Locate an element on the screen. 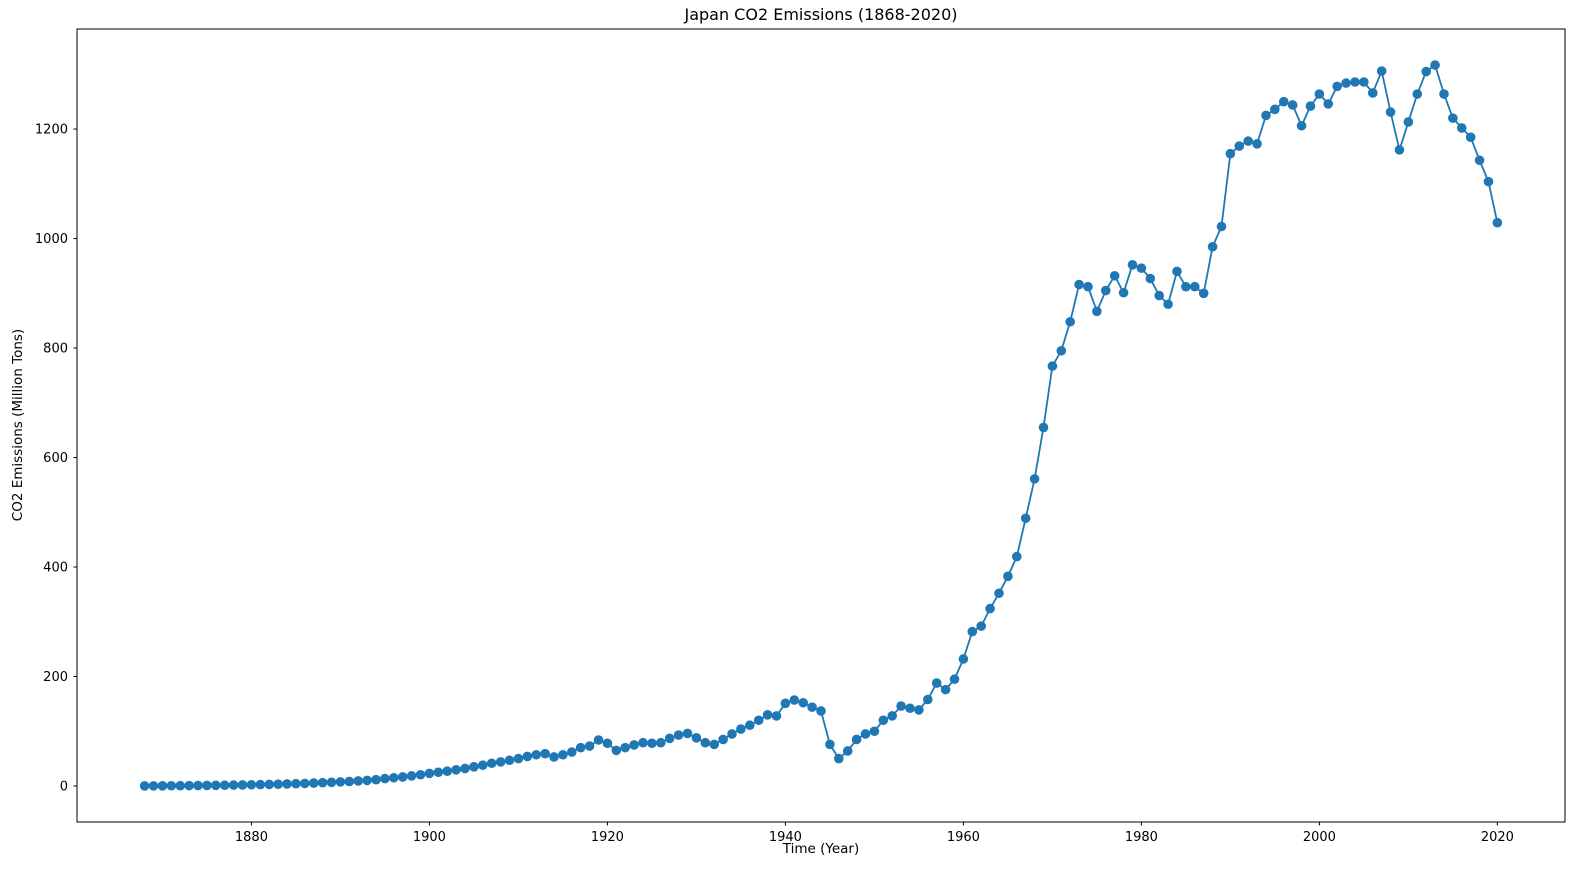 The height and width of the screenshot is (882, 1579). y-axis-label-text: CO2 Emissions (Million Tons) is located at coordinates (18, 425).